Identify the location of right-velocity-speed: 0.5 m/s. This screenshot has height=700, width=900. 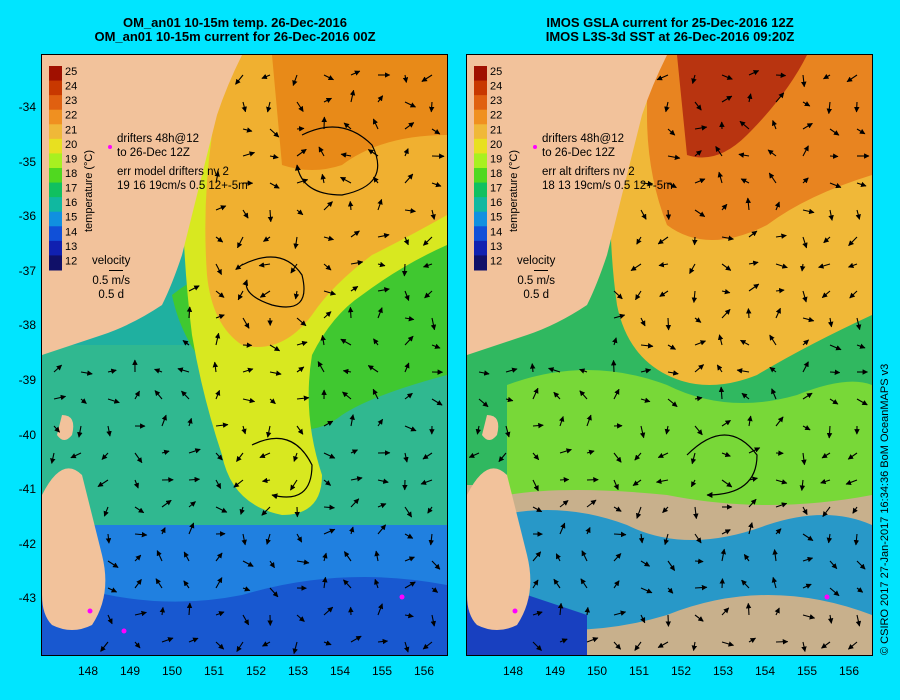
(536, 281).